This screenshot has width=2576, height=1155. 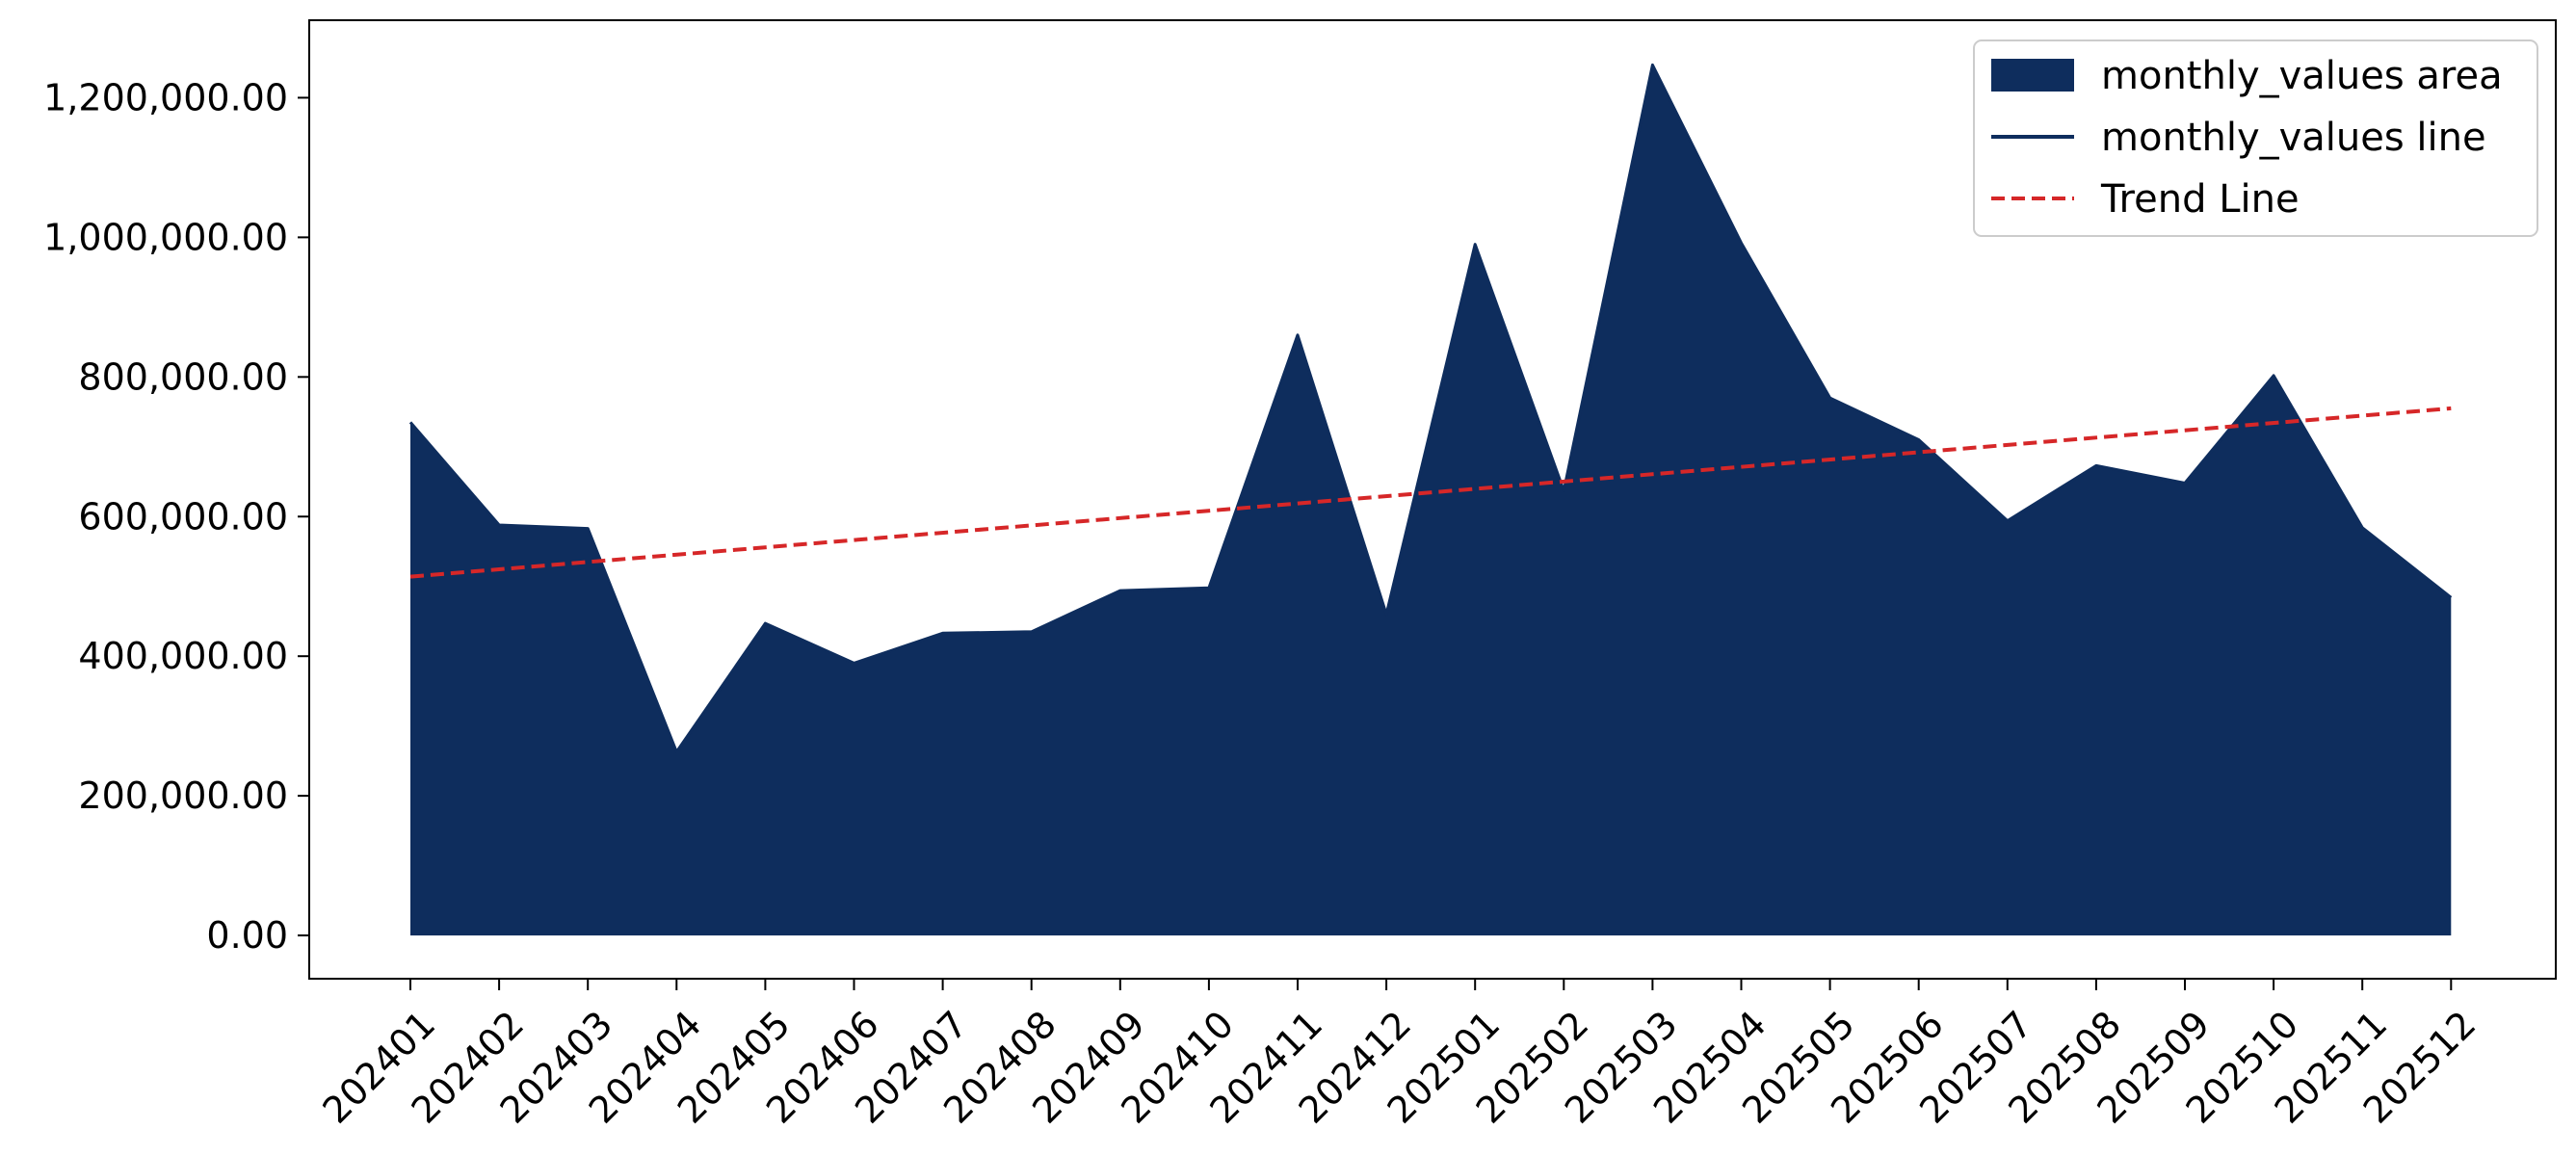 I want to click on legend-box, so click(x=2255, y=138).